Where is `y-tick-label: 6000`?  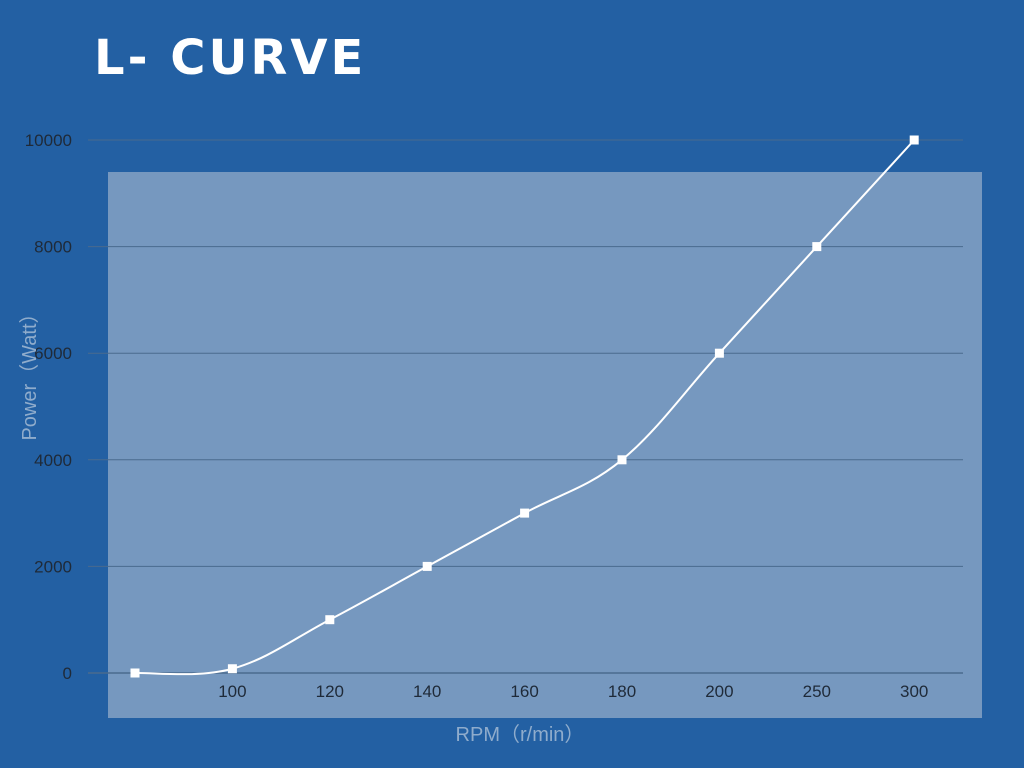
y-tick-label: 6000 is located at coordinates (53, 353).